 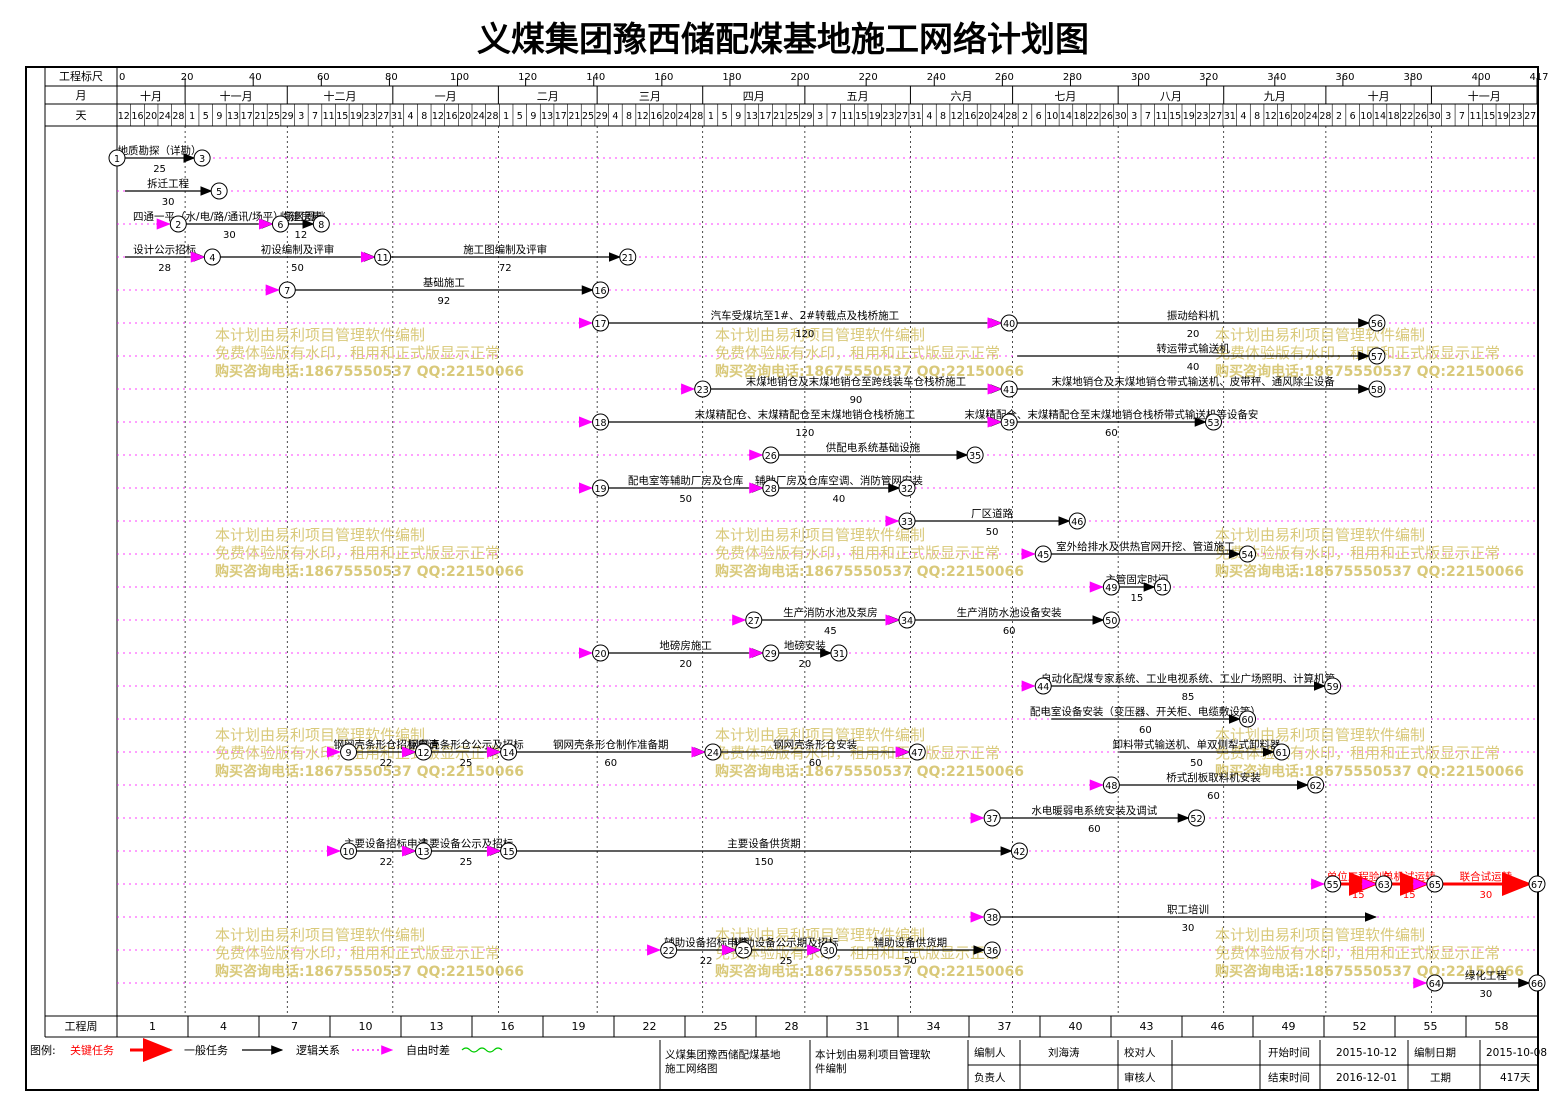 What do you see at coordinates (601, 489) in the screenshot?
I see `event-node-label: 19` at bounding box center [601, 489].